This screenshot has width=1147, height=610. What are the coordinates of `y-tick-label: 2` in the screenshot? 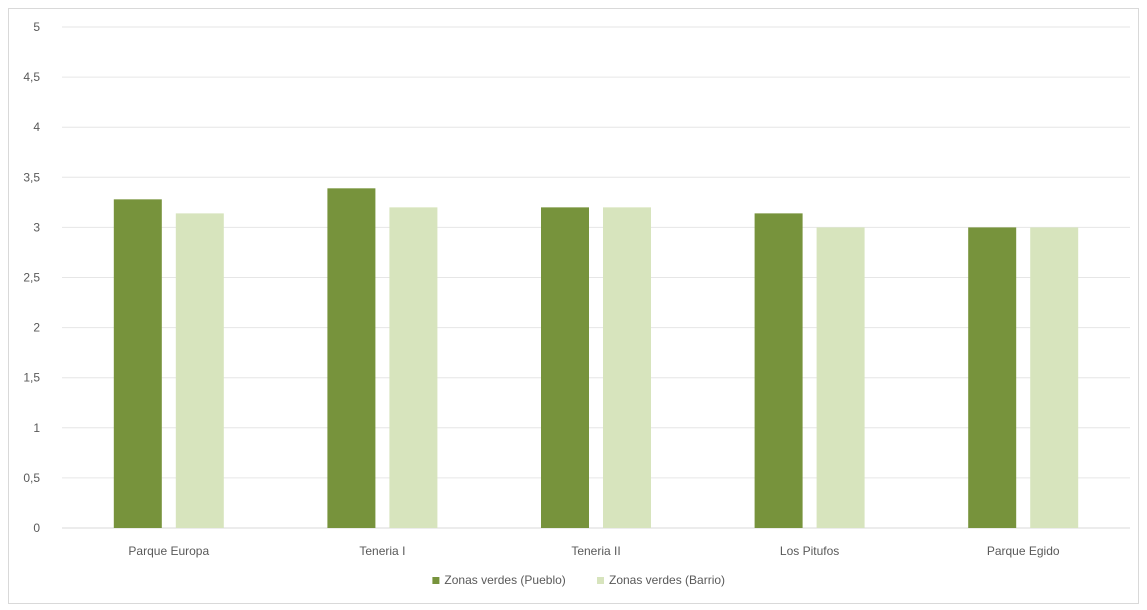 It's located at (36, 328).